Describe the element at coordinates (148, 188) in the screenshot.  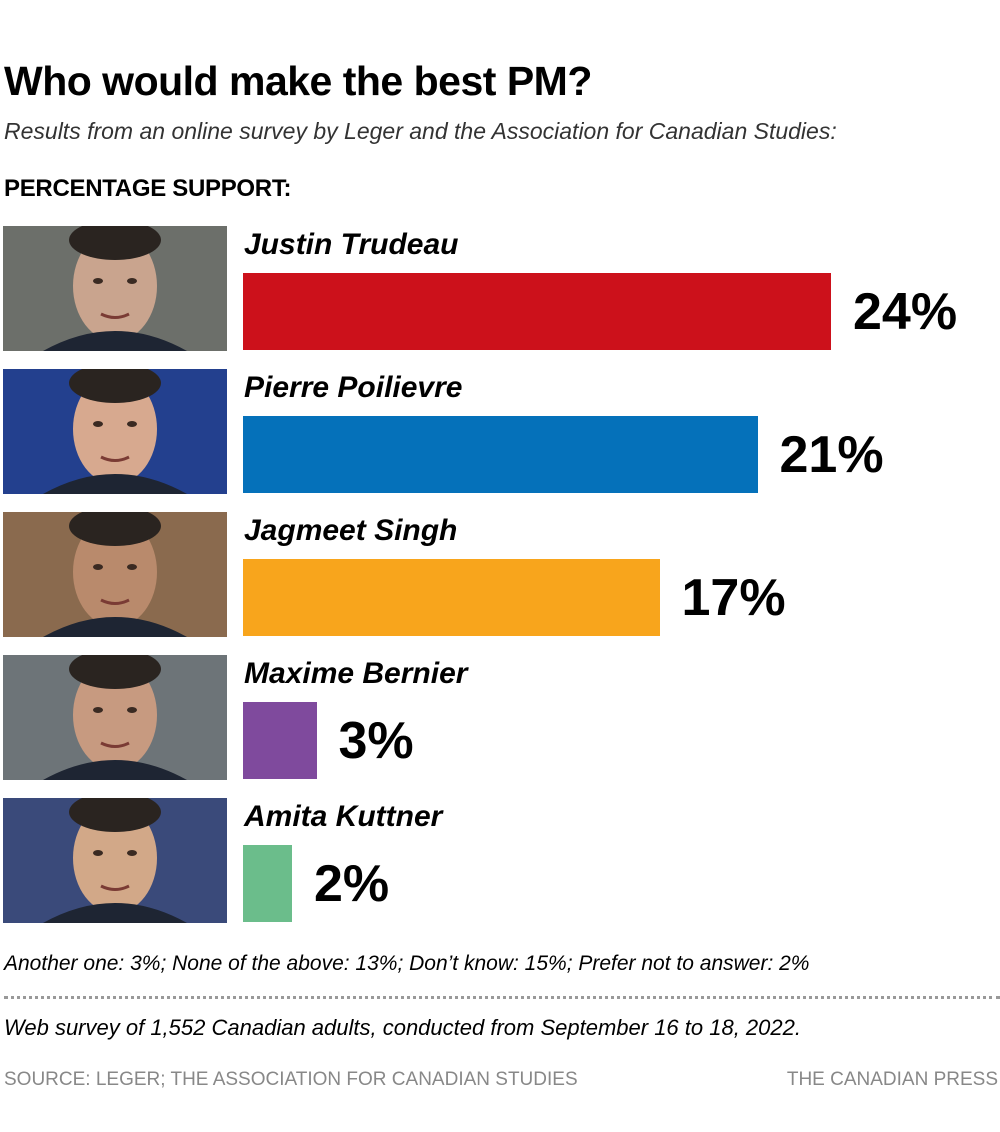
I see `axis-label: PERCENTAGE SUPPORT:` at that location.